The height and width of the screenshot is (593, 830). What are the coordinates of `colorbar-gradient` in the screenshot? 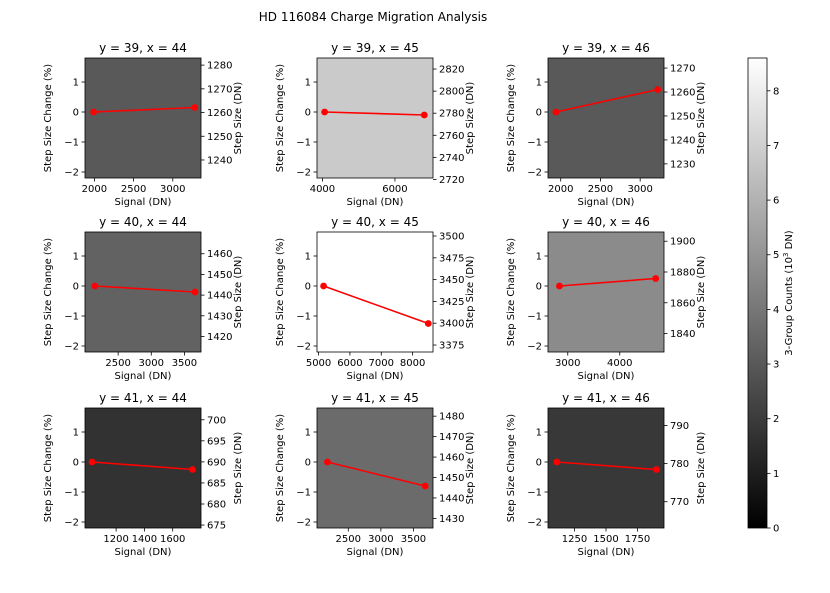 It's located at (757, 293).